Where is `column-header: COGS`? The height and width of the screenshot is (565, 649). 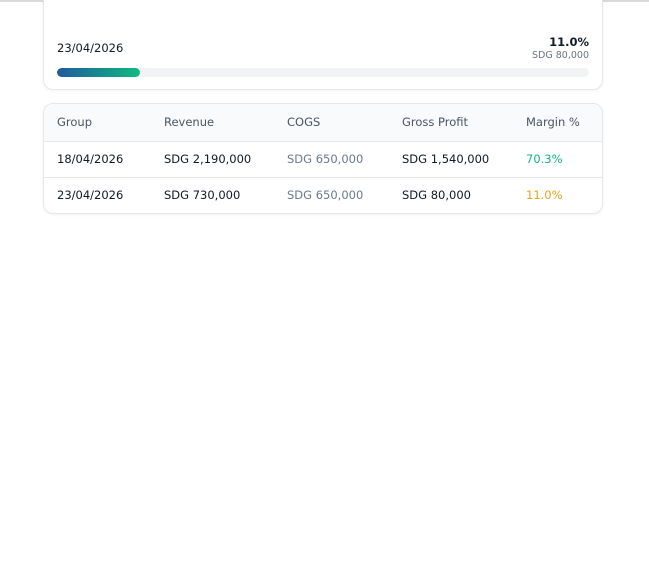
column-header: COGS is located at coordinates (304, 122).